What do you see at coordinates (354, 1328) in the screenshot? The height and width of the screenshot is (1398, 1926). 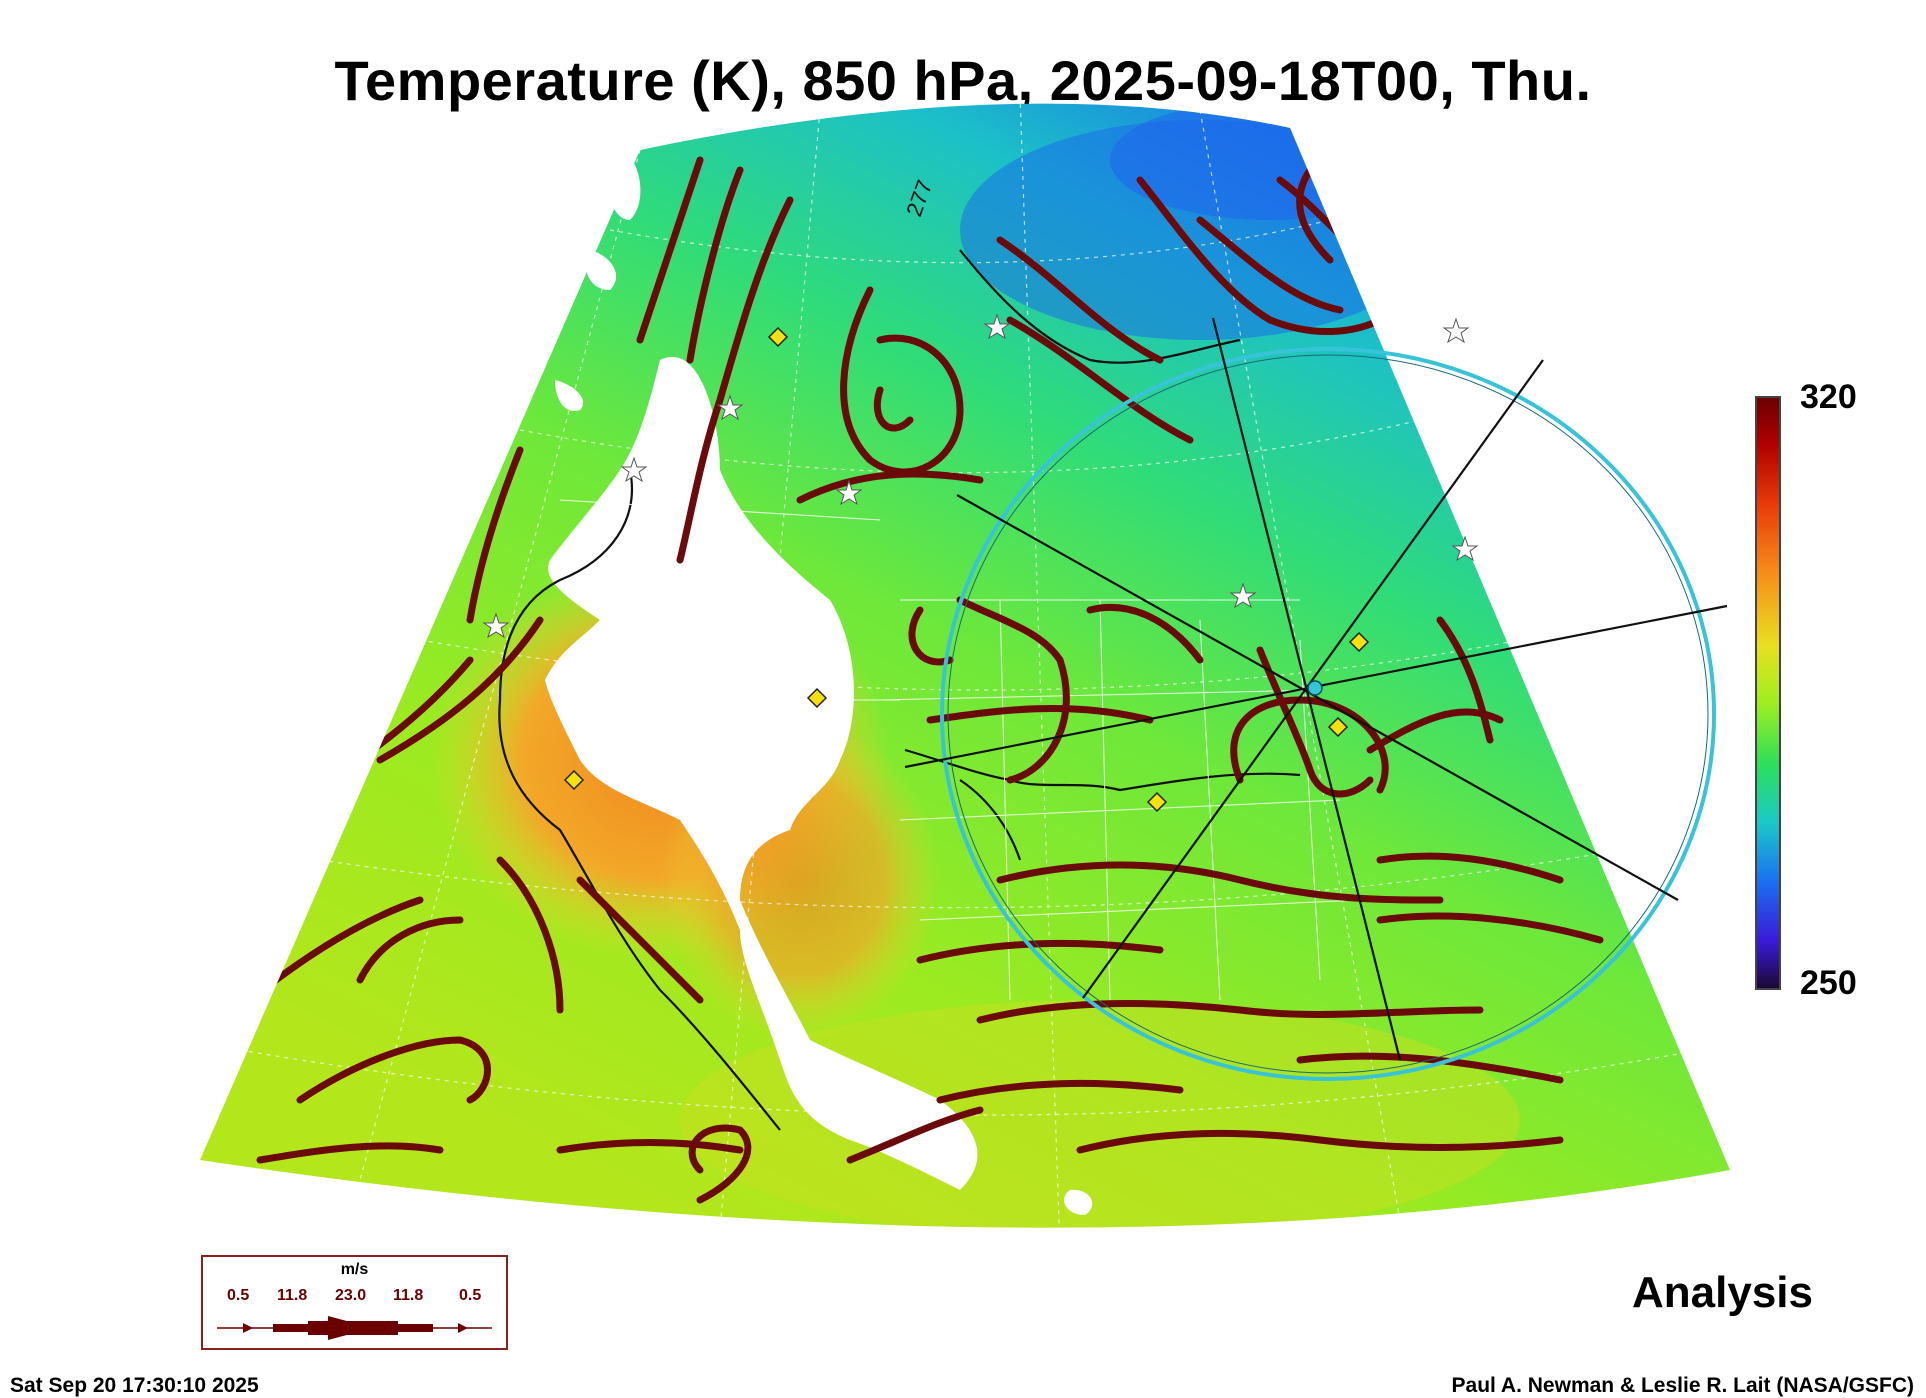 I see `wind-legend-arrow` at bounding box center [354, 1328].